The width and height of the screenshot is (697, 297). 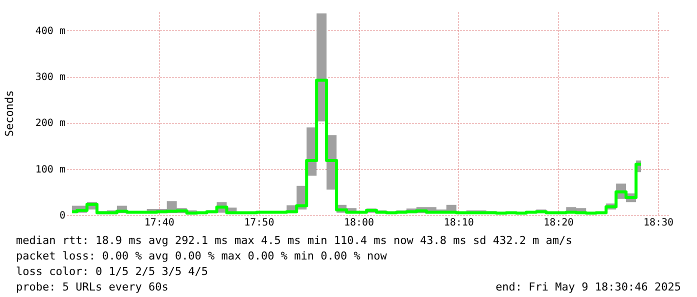 I want to click on text: end: Fri May 9 18:30:46 2025, so click(x=588, y=287).